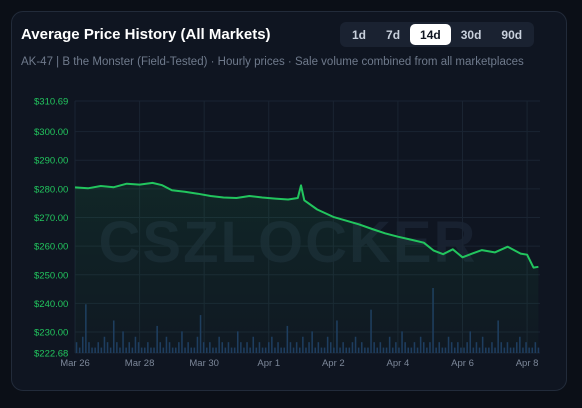  Describe the element at coordinates (51, 102) in the screenshot. I see `y-tick-label: $310.69` at that location.